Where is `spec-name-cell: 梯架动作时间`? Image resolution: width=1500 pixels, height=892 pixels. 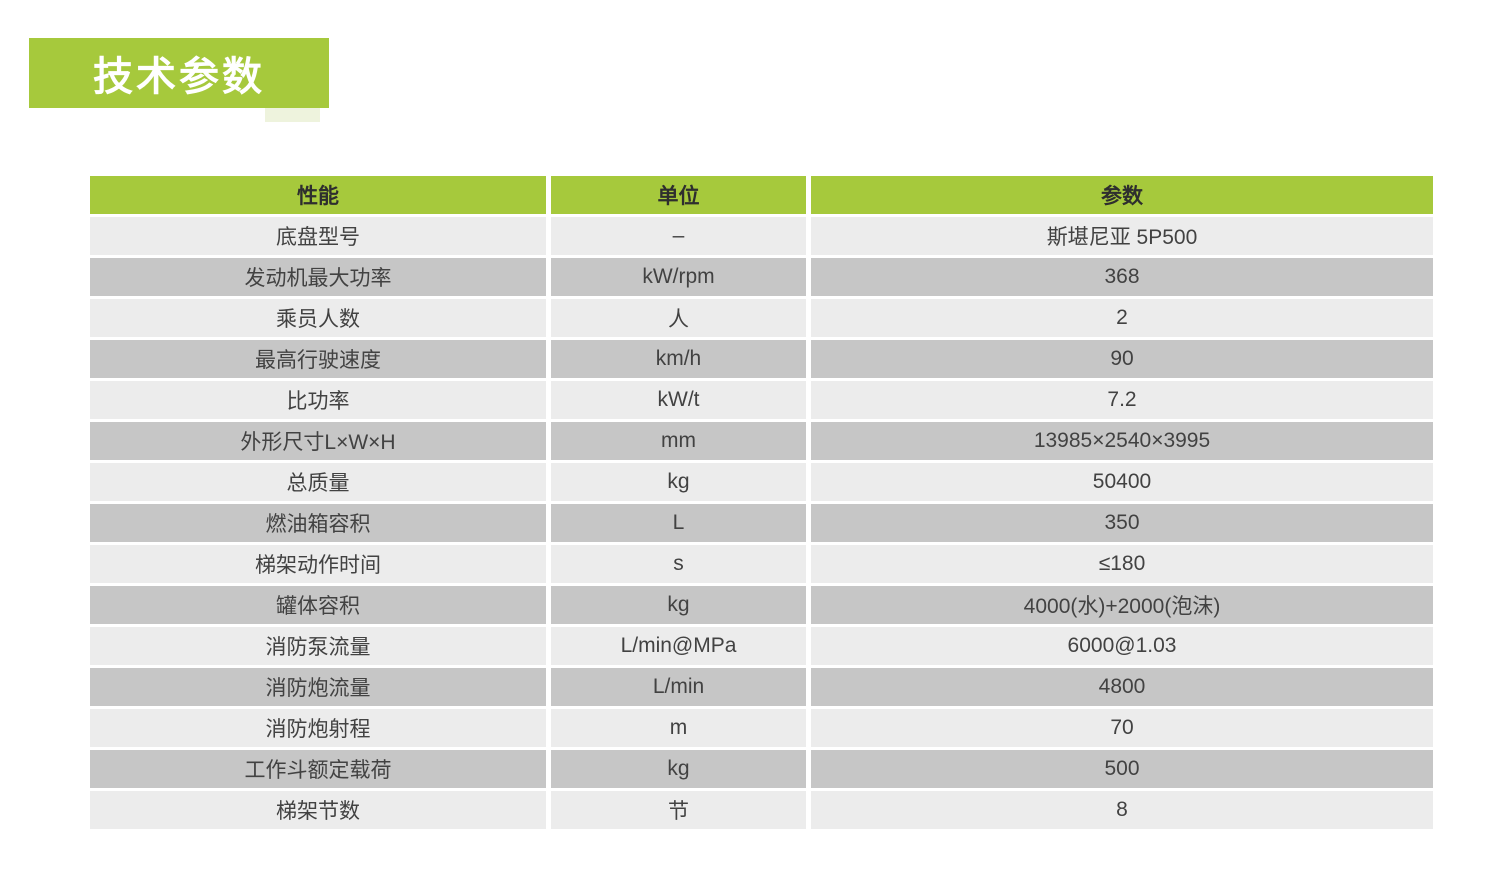 spec-name-cell: 梯架动作时间 is located at coordinates (318, 564).